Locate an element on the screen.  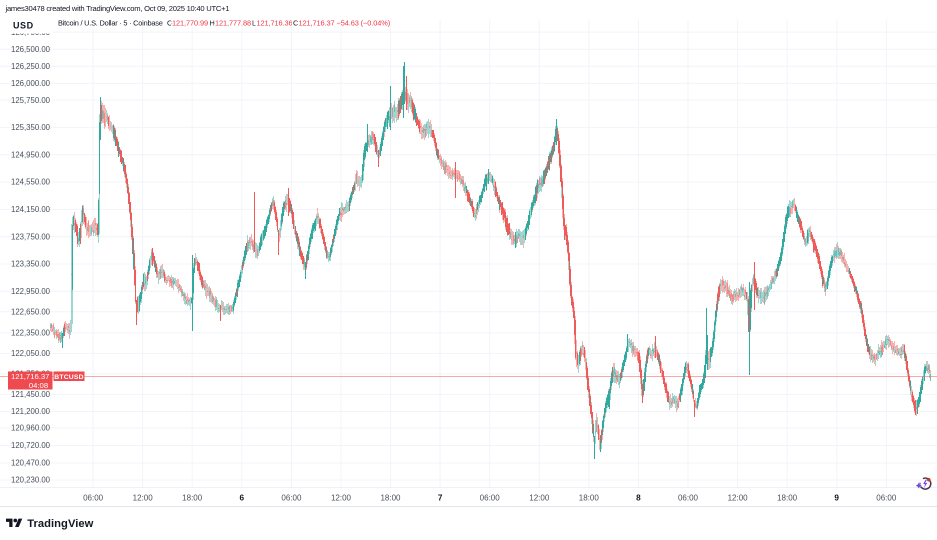
svg-text: 122,350.00 is located at coordinates (31, 333).